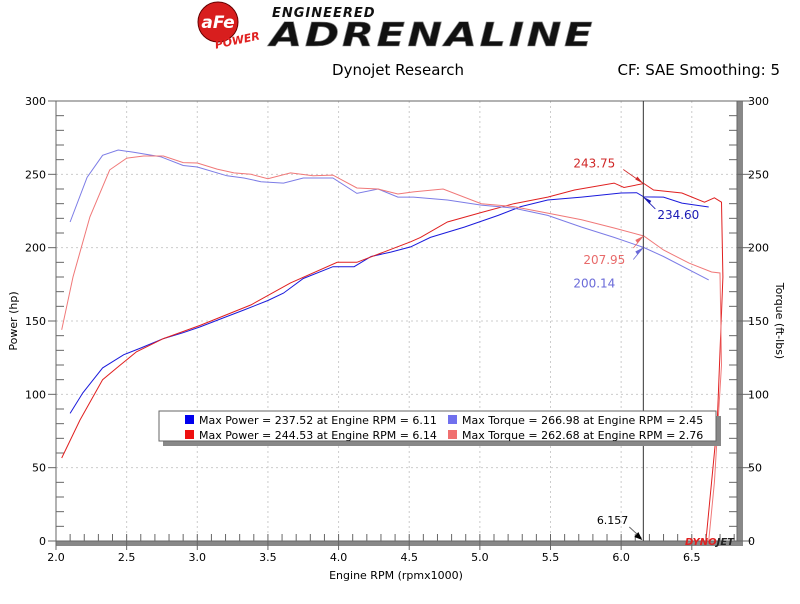 The width and height of the screenshot is (800, 604). What do you see at coordinates (217, 23) in the screenshot?
I see `svg-text: aFe` at bounding box center [217, 23].